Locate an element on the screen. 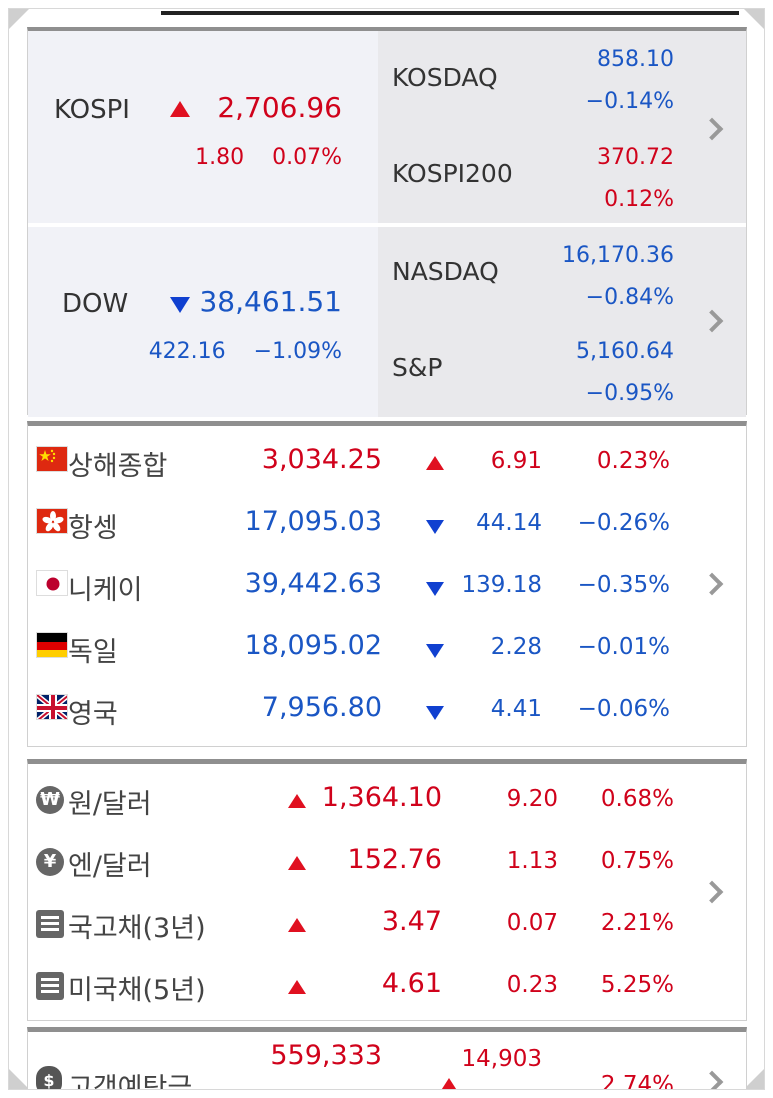  bond-value: 4.61 is located at coordinates (411, 983).